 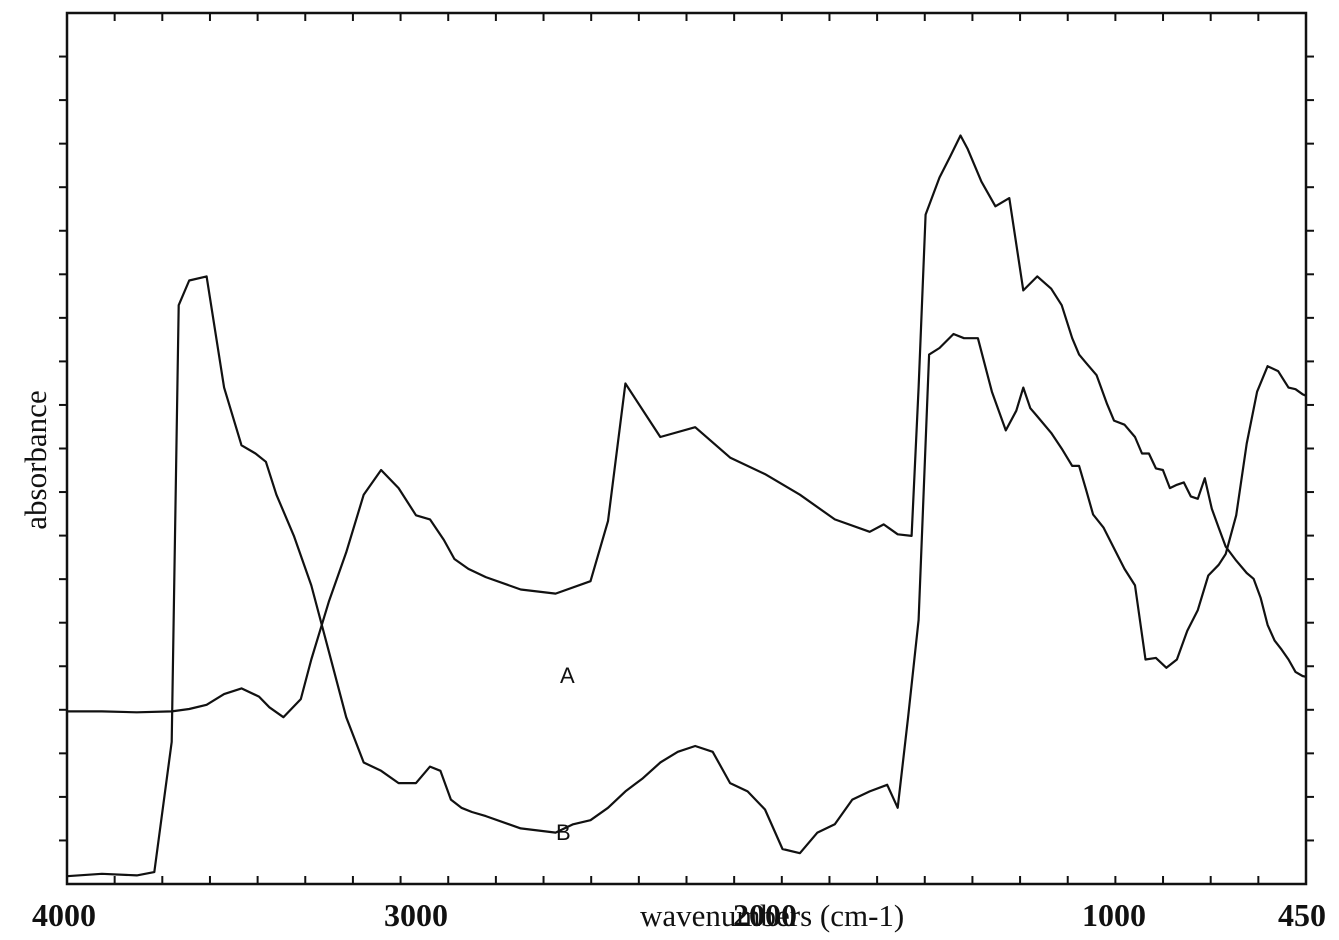 I want to click on x-axis-tick-labels: 4000 3000 2000 1000 450, so click(x=679, y=915).